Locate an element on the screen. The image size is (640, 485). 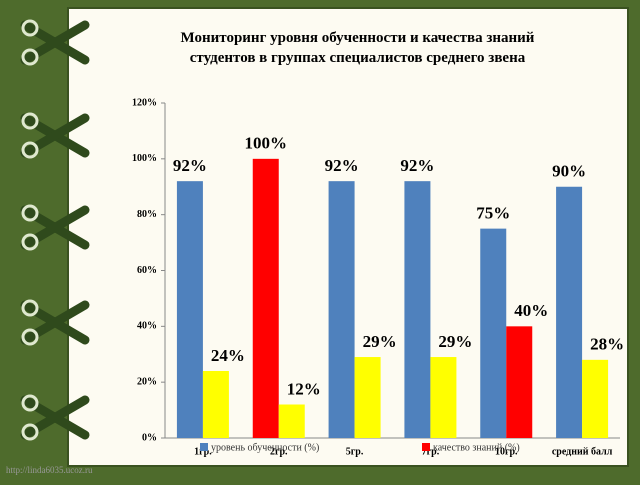
y-tick-label: 80% is located at coordinates (147, 214).